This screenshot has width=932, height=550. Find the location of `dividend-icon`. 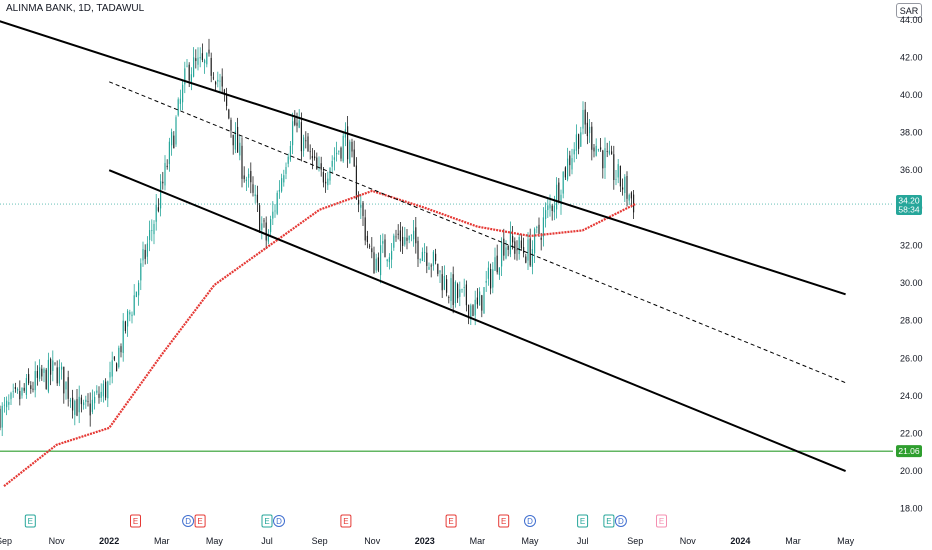

dividend-icon is located at coordinates (188, 521).